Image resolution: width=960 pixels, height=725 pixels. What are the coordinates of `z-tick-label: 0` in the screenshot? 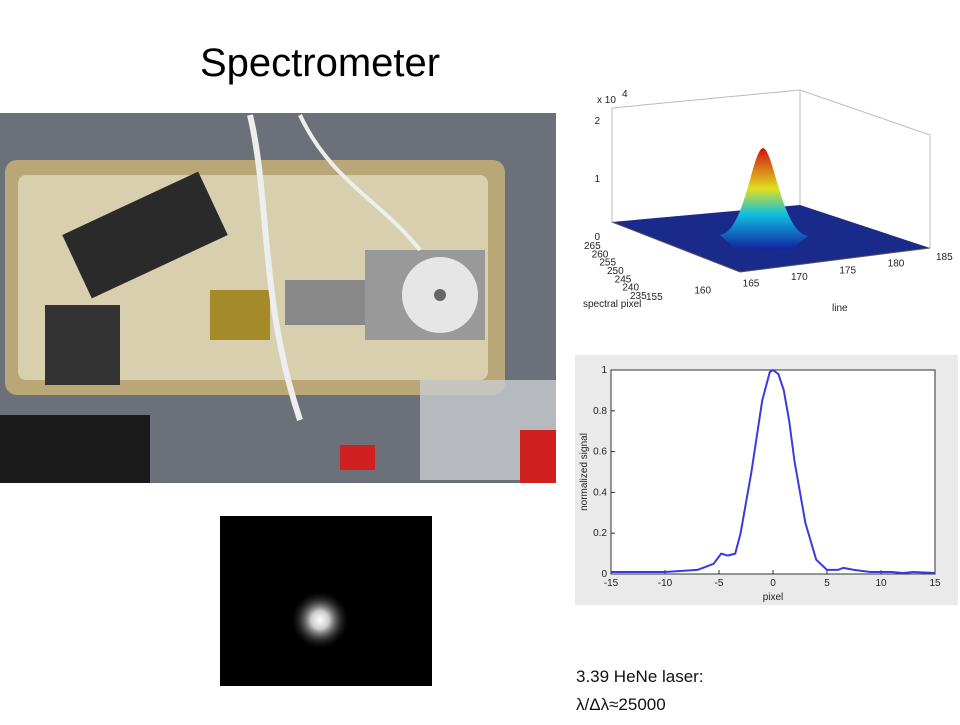 It's located at (597, 237).